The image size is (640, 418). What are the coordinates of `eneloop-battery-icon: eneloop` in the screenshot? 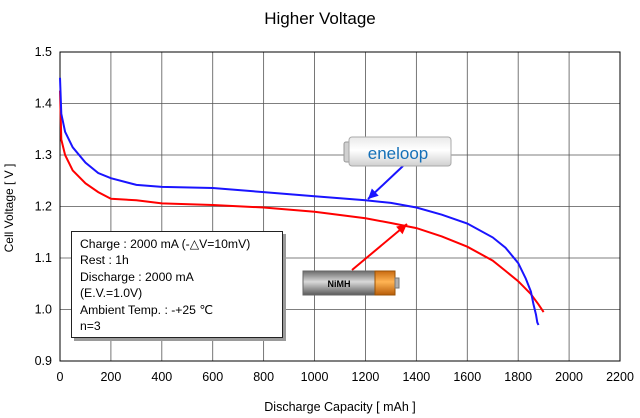 It's located at (397, 151).